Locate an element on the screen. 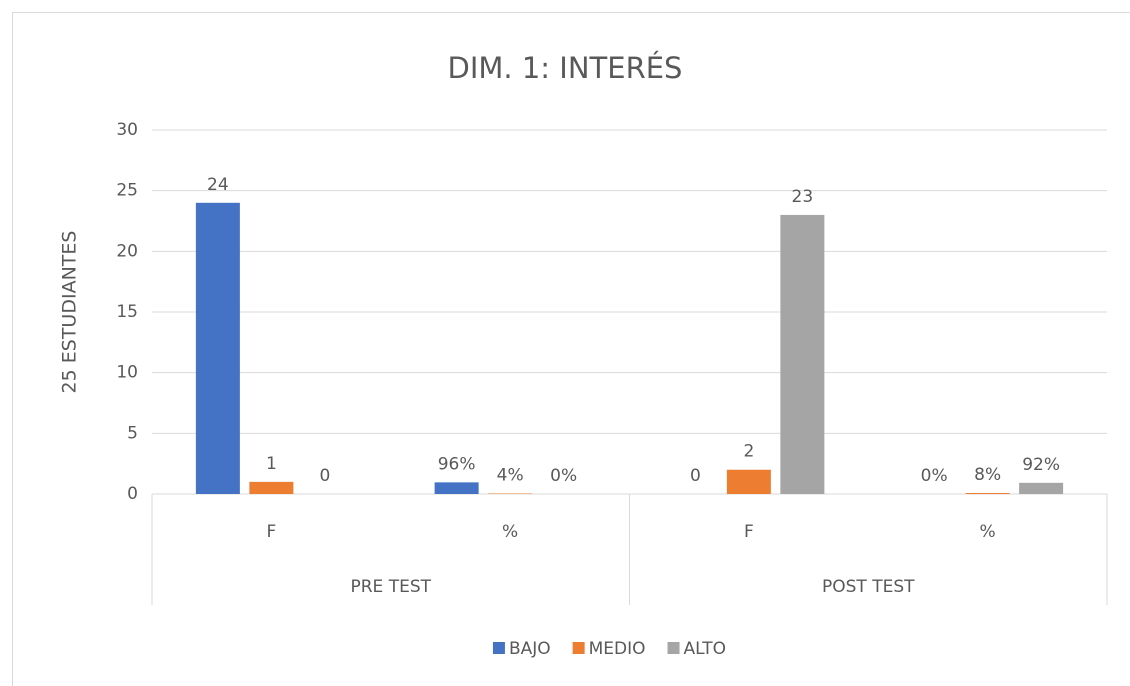 The image size is (1130, 686). y-tick-label: 30 is located at coordinates (127, 130).